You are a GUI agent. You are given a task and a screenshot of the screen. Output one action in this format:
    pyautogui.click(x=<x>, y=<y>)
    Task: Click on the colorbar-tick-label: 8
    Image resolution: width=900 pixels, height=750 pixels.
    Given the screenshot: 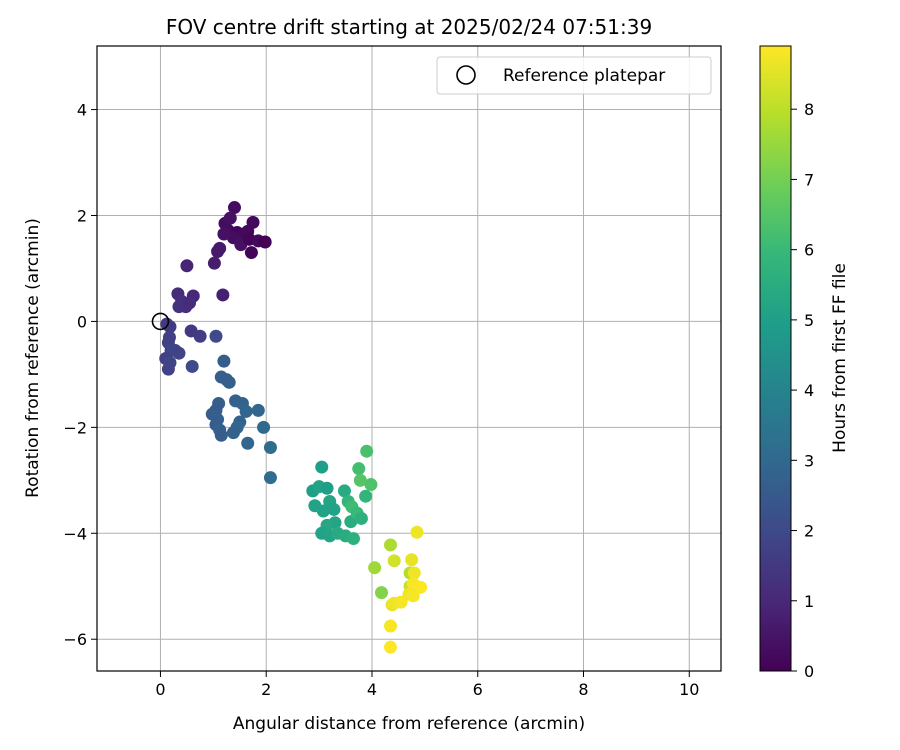 What is the action you would take?
    pyautogui.click(x=809, y=109)
    